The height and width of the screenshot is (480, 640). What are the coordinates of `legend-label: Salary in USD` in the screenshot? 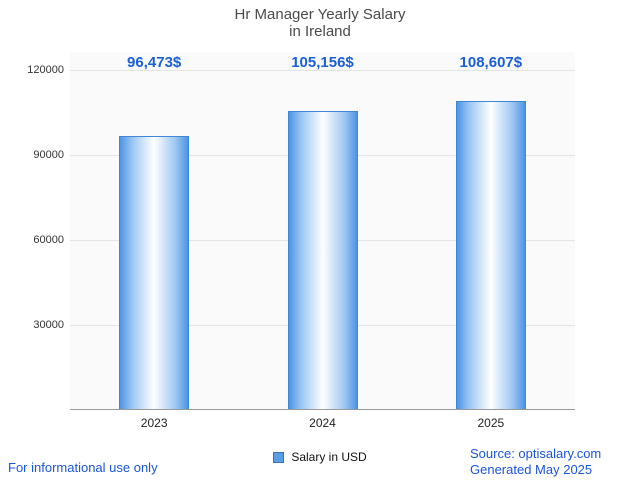 It's located at (329, 457).